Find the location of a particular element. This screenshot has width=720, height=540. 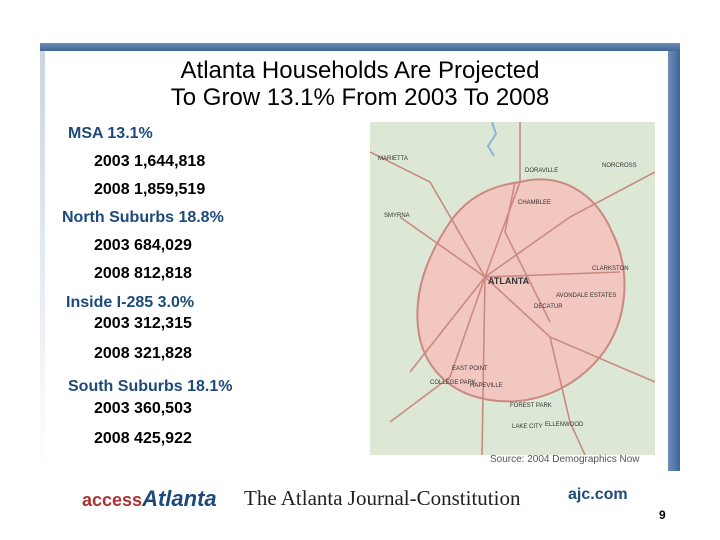

title-line-2: To Grow 13.1% From 2003 To 2008 is located at coordinates (360, 97).